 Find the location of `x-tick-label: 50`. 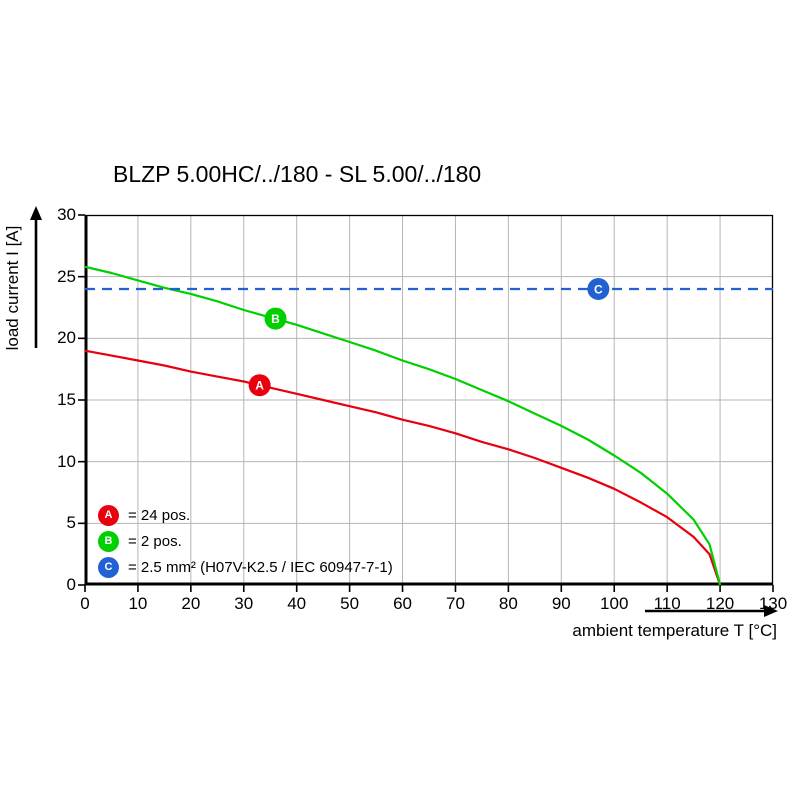

x-tick-label: 50 is located at coordinates (350, 603).